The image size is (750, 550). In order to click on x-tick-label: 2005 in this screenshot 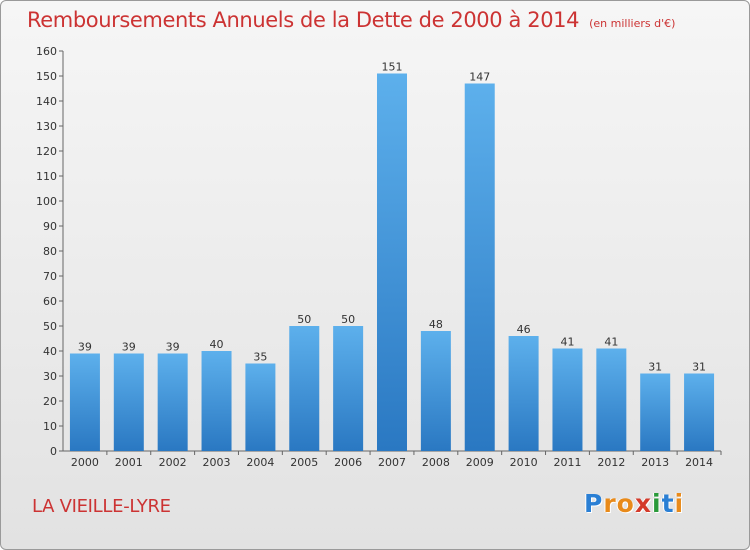, I will do `click(304, 462)`.